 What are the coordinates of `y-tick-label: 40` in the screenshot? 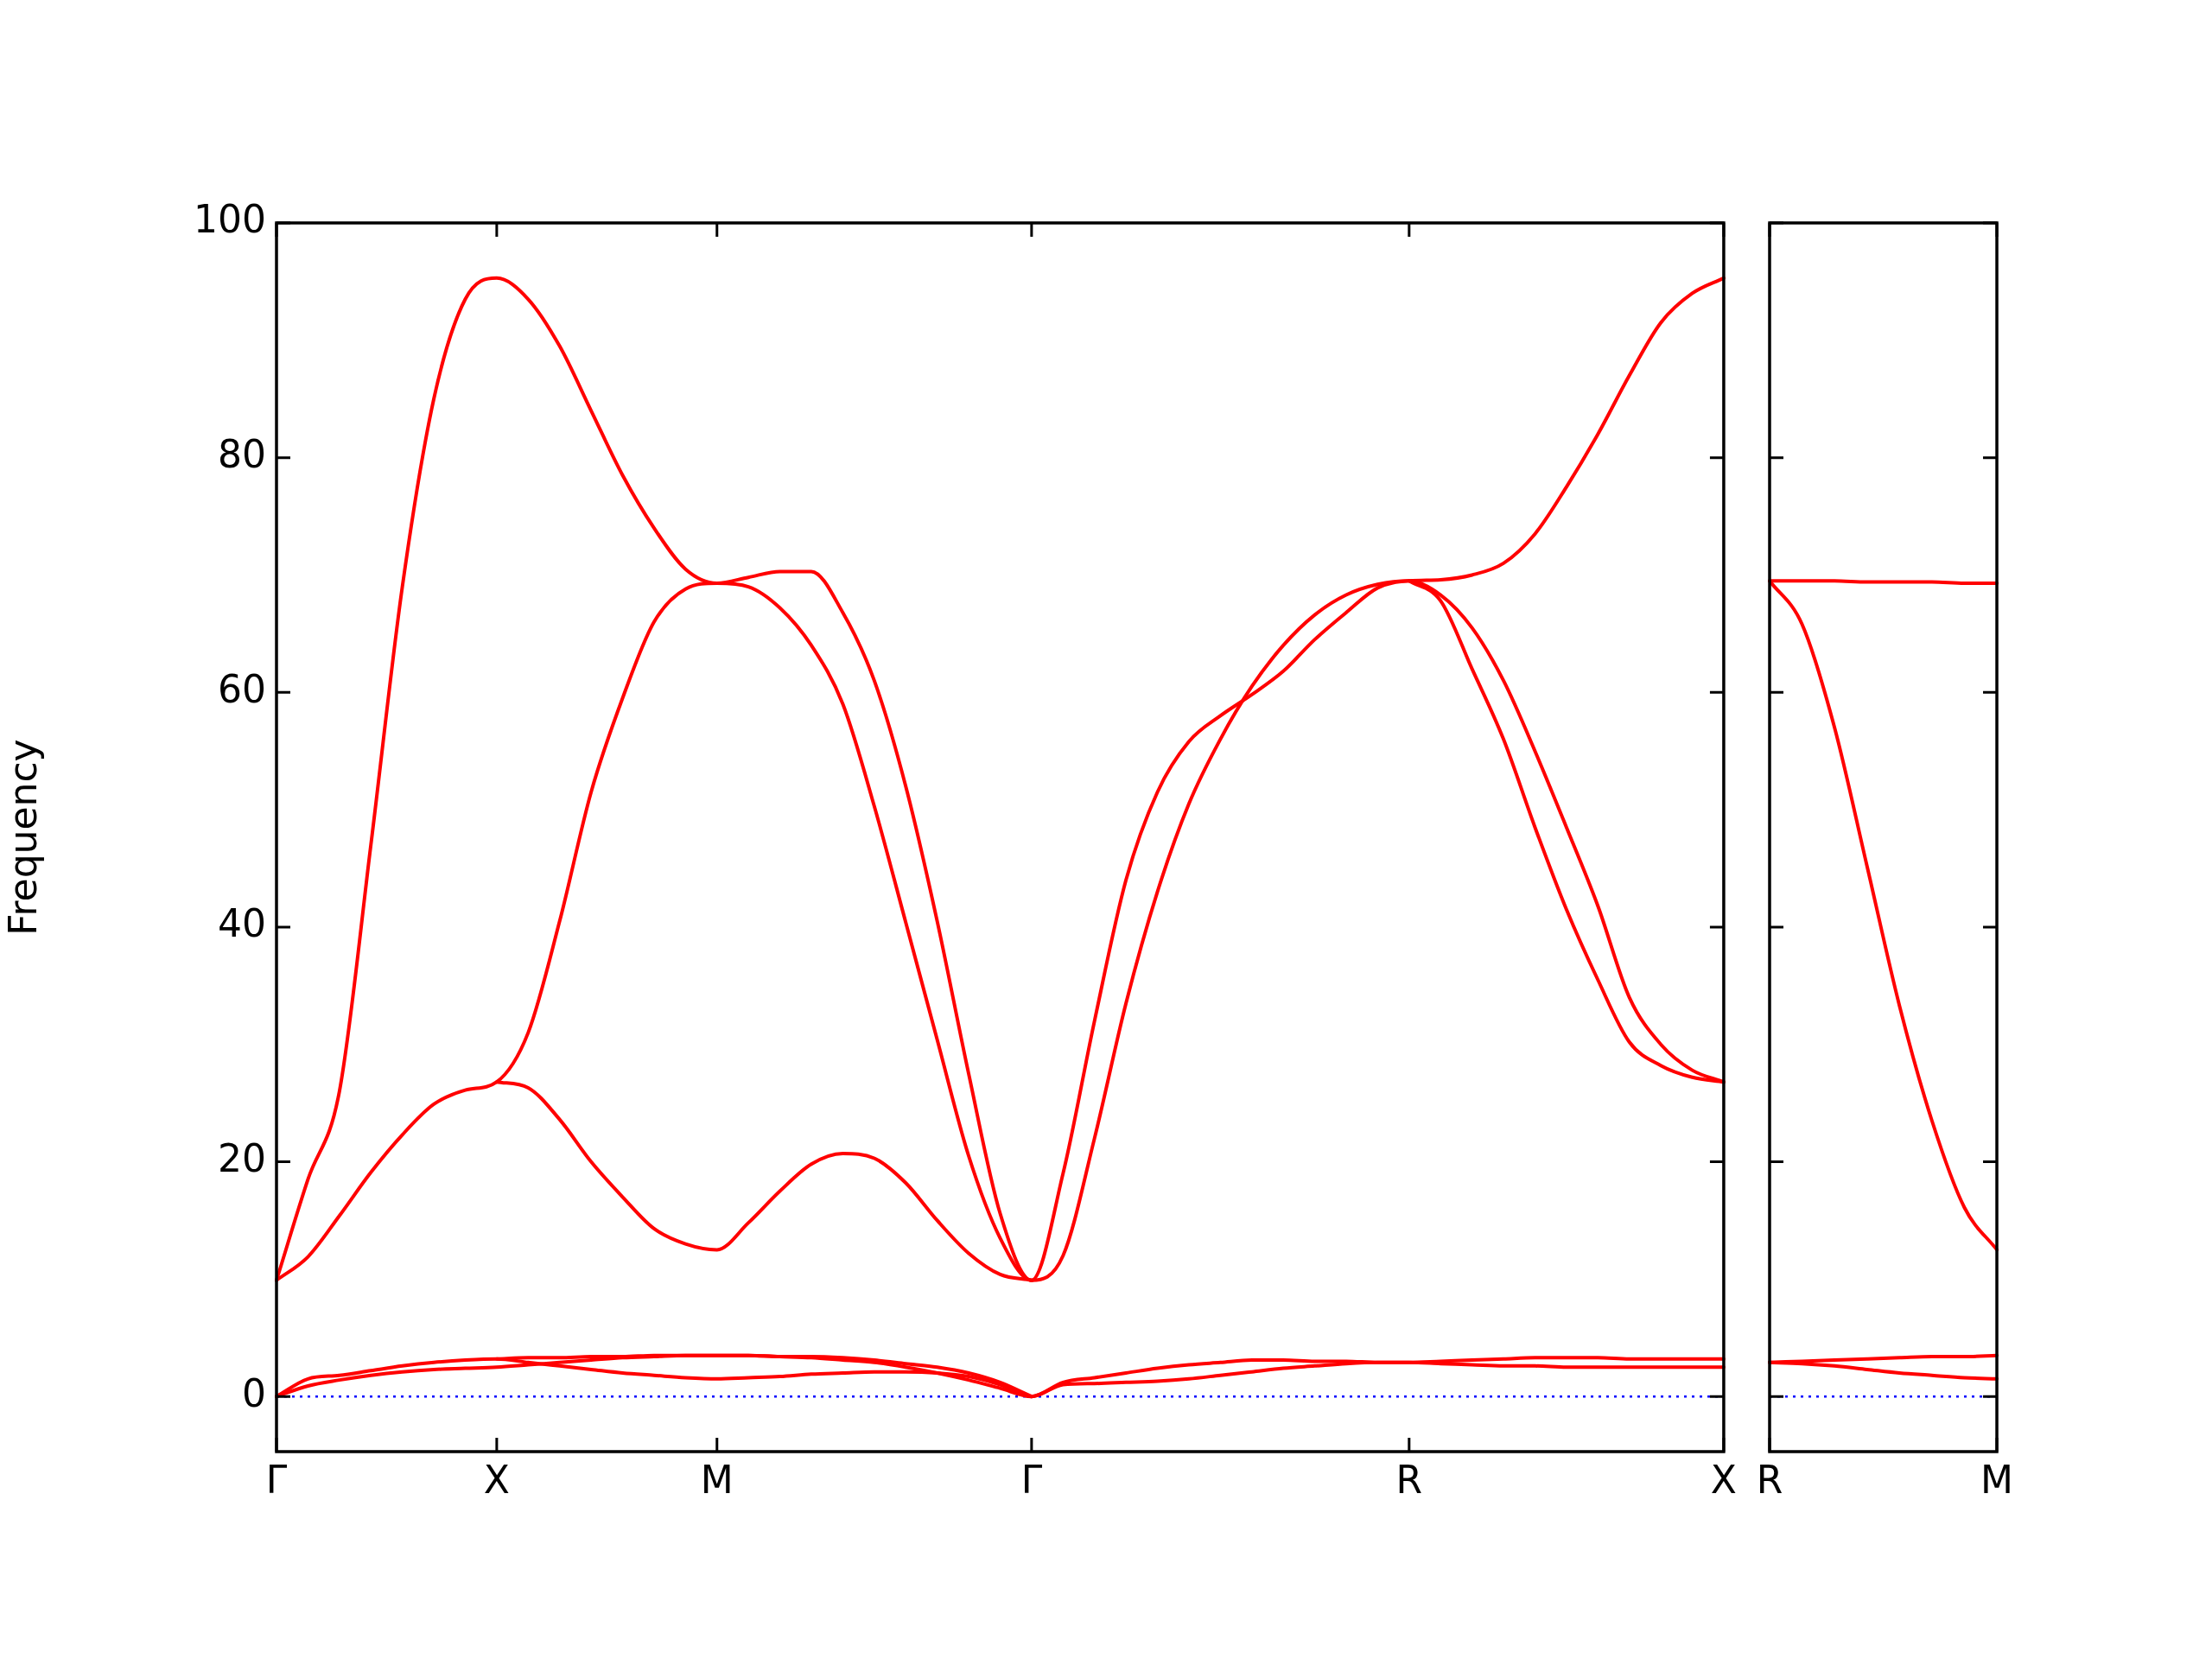 It's located at (242, 923).